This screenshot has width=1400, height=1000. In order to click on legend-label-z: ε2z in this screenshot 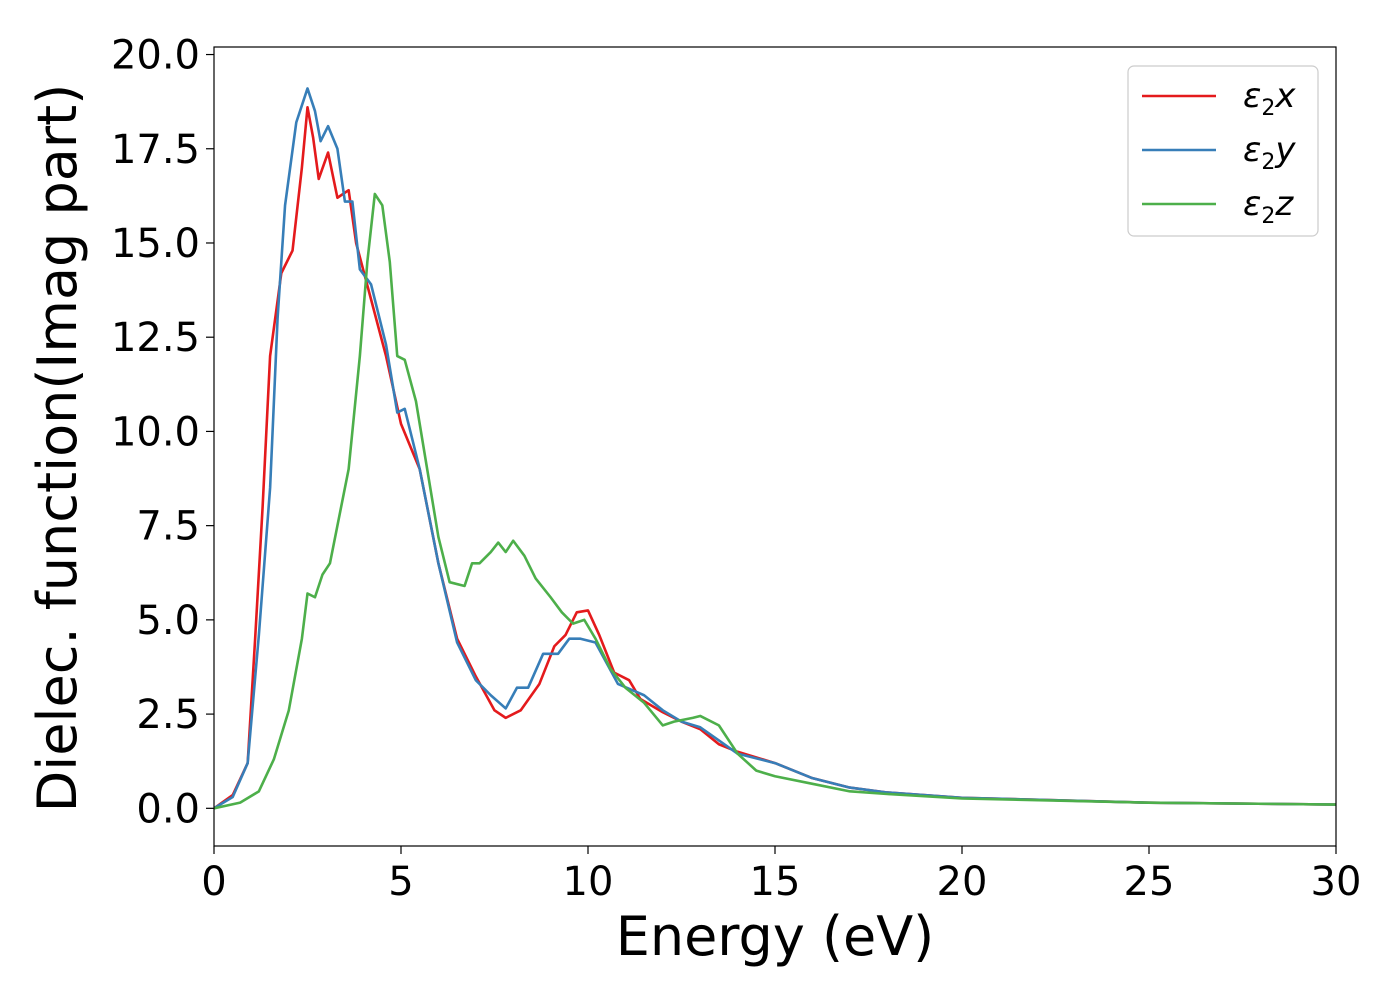, I will do `click(1268, 206)`.